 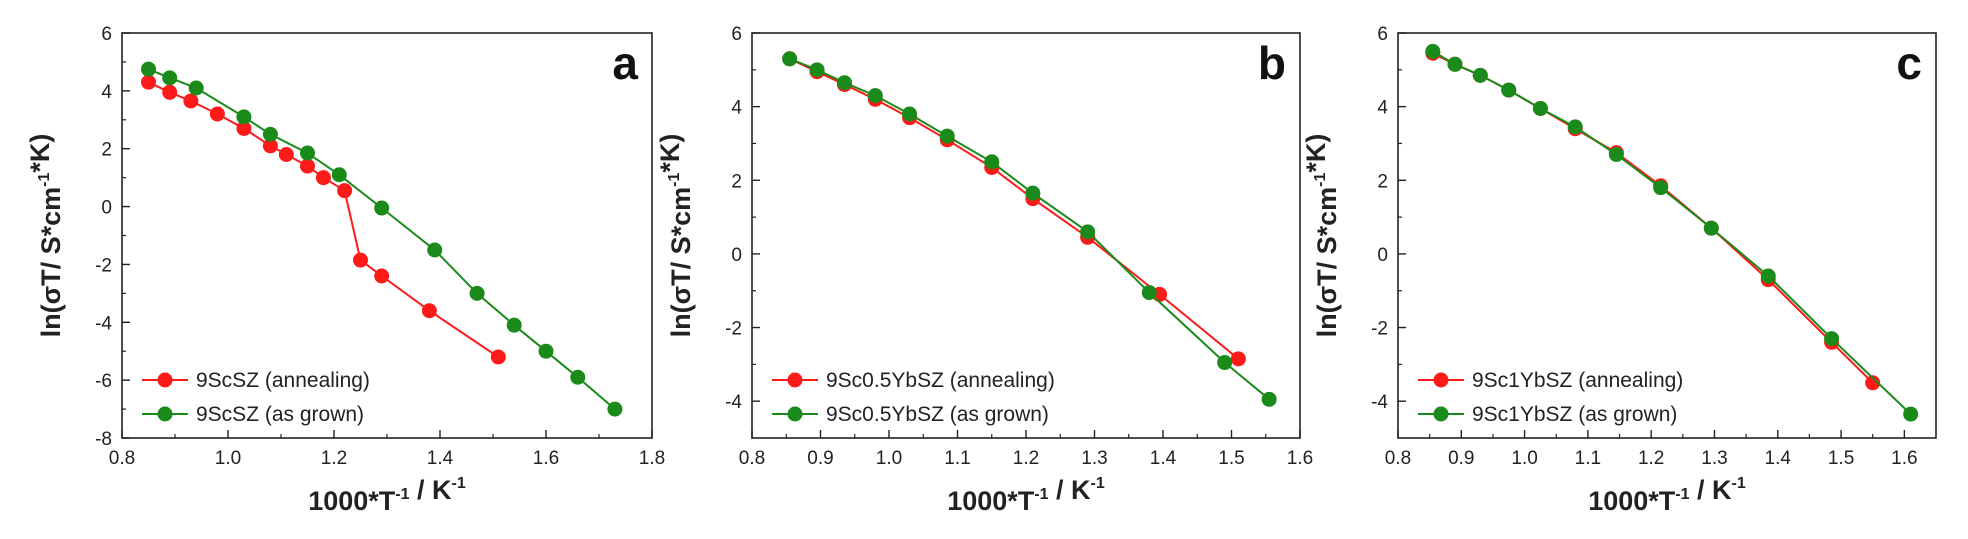 What do you see at coordinates (1272, 63) in the screenshot?
I see `panel-letter: b` at bounding box center [1272, 63].